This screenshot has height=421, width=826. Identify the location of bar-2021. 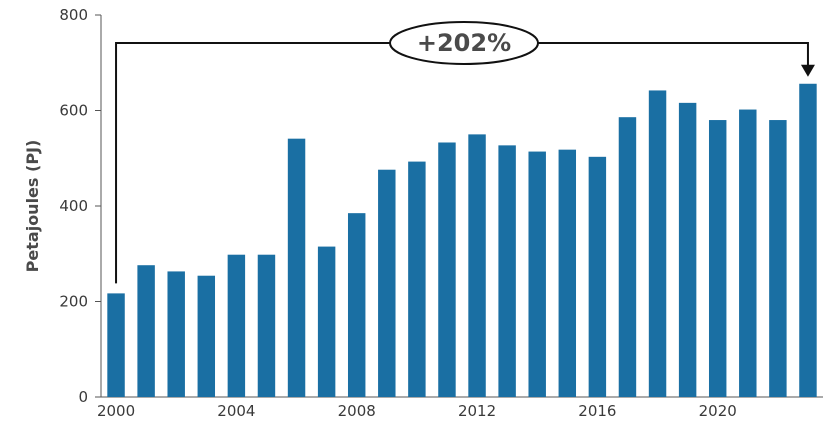
(748, 253).